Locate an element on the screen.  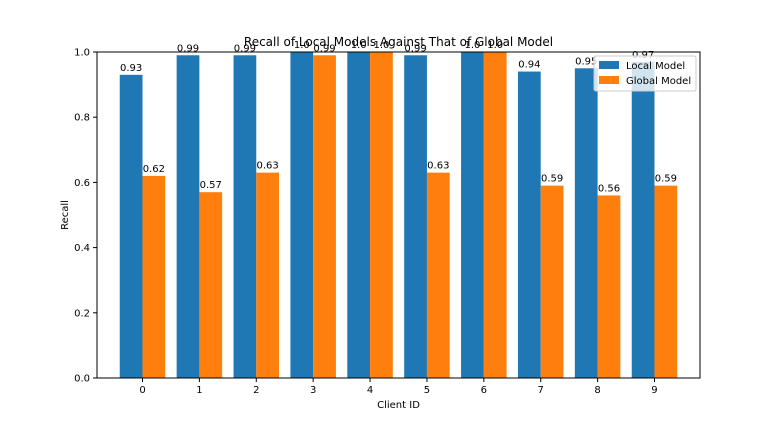
x-tick-label-2: 2 is located at coordinates (256, 390).